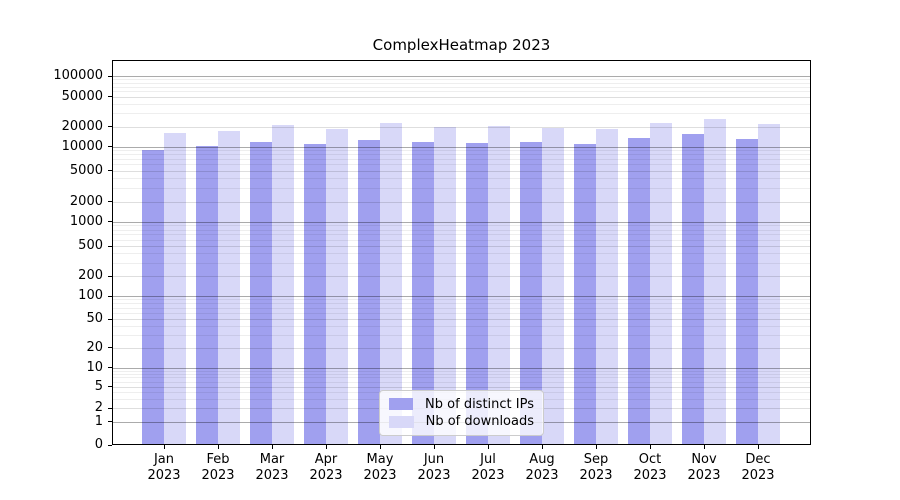 This screenshot has width=900, height=500. I want to click on bar-nb-of-downloads-nov, so click(715, 282).